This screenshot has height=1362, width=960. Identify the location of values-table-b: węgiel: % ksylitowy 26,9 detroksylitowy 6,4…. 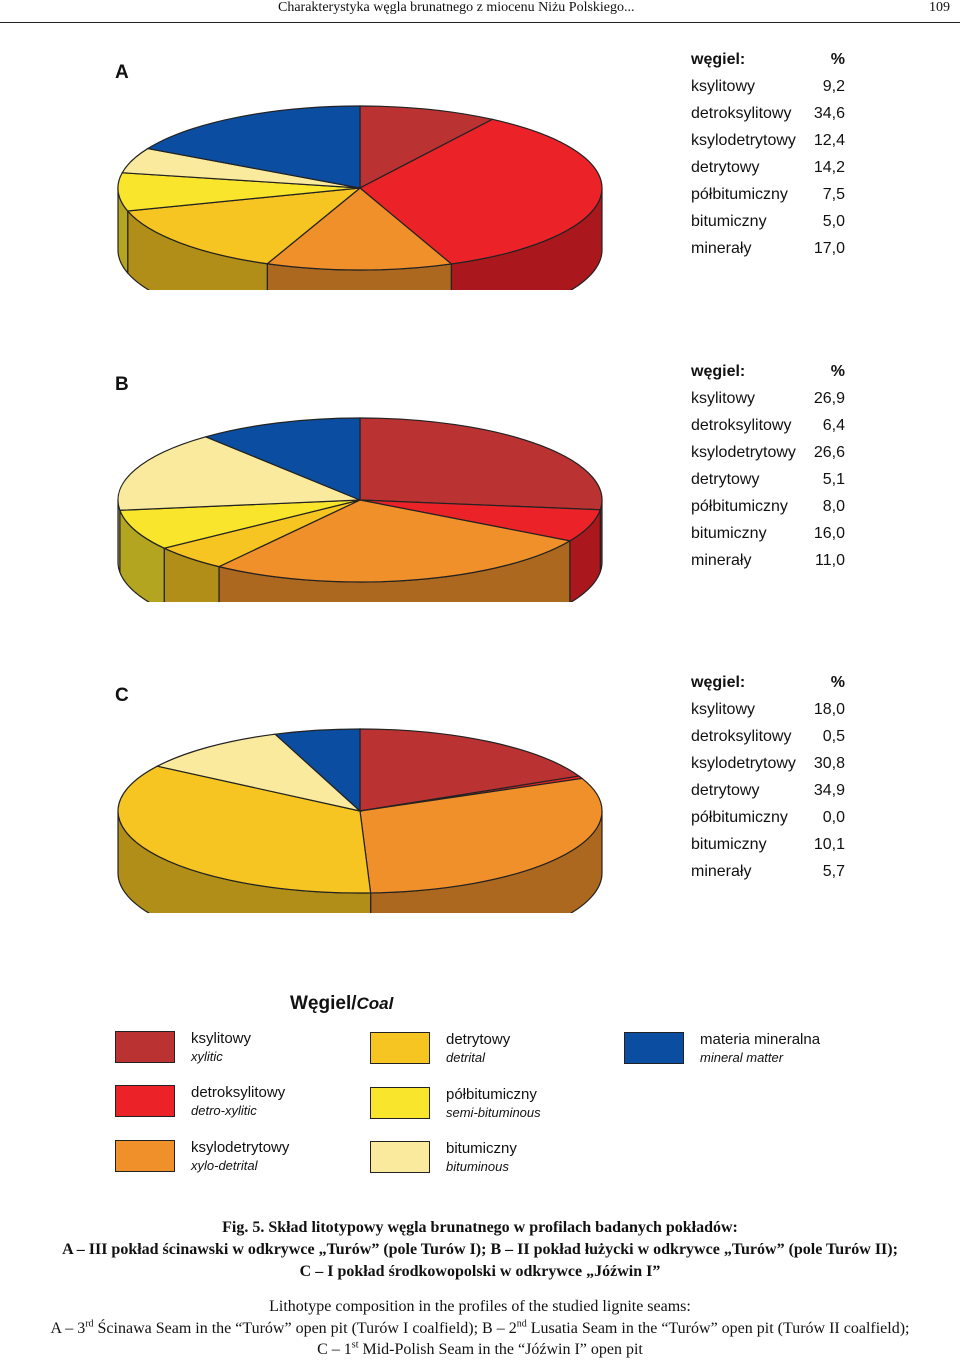
(771, 466).